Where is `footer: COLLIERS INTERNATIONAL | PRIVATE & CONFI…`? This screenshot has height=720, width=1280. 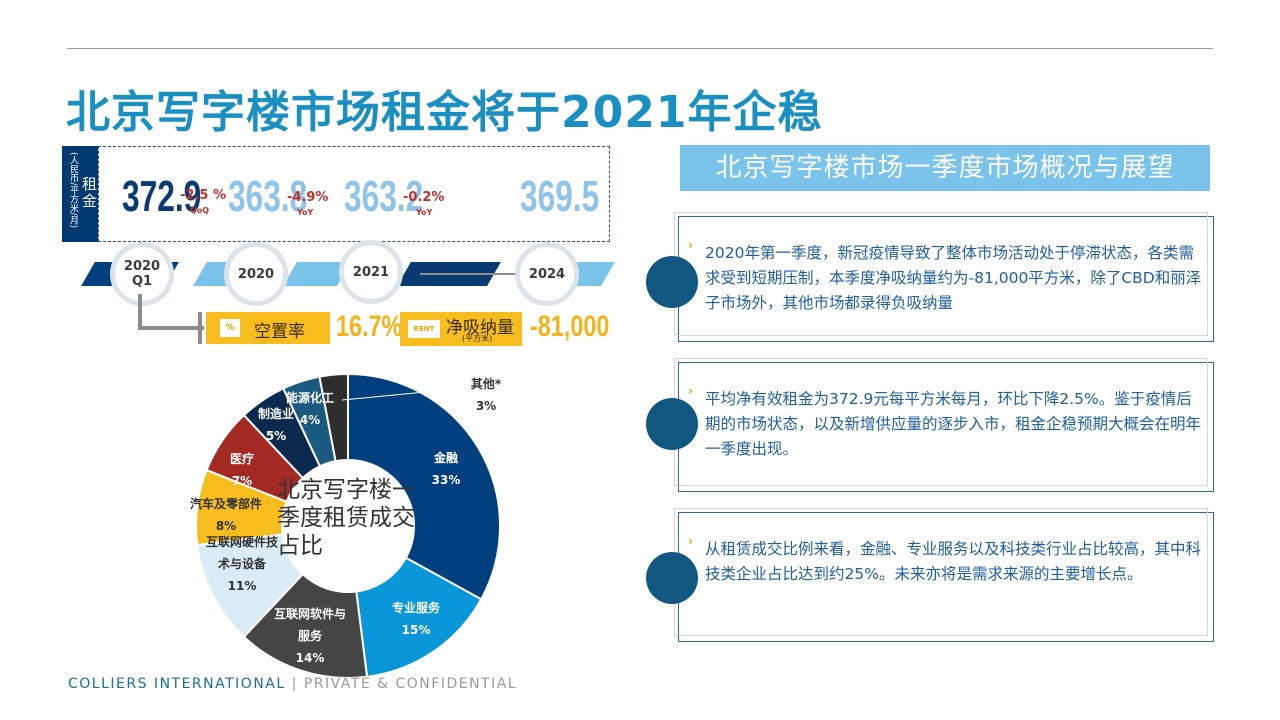 footer: COLLIERS INTERNATIONAL | PRIVATE & CONFI… is located at coordinates (292, 684).